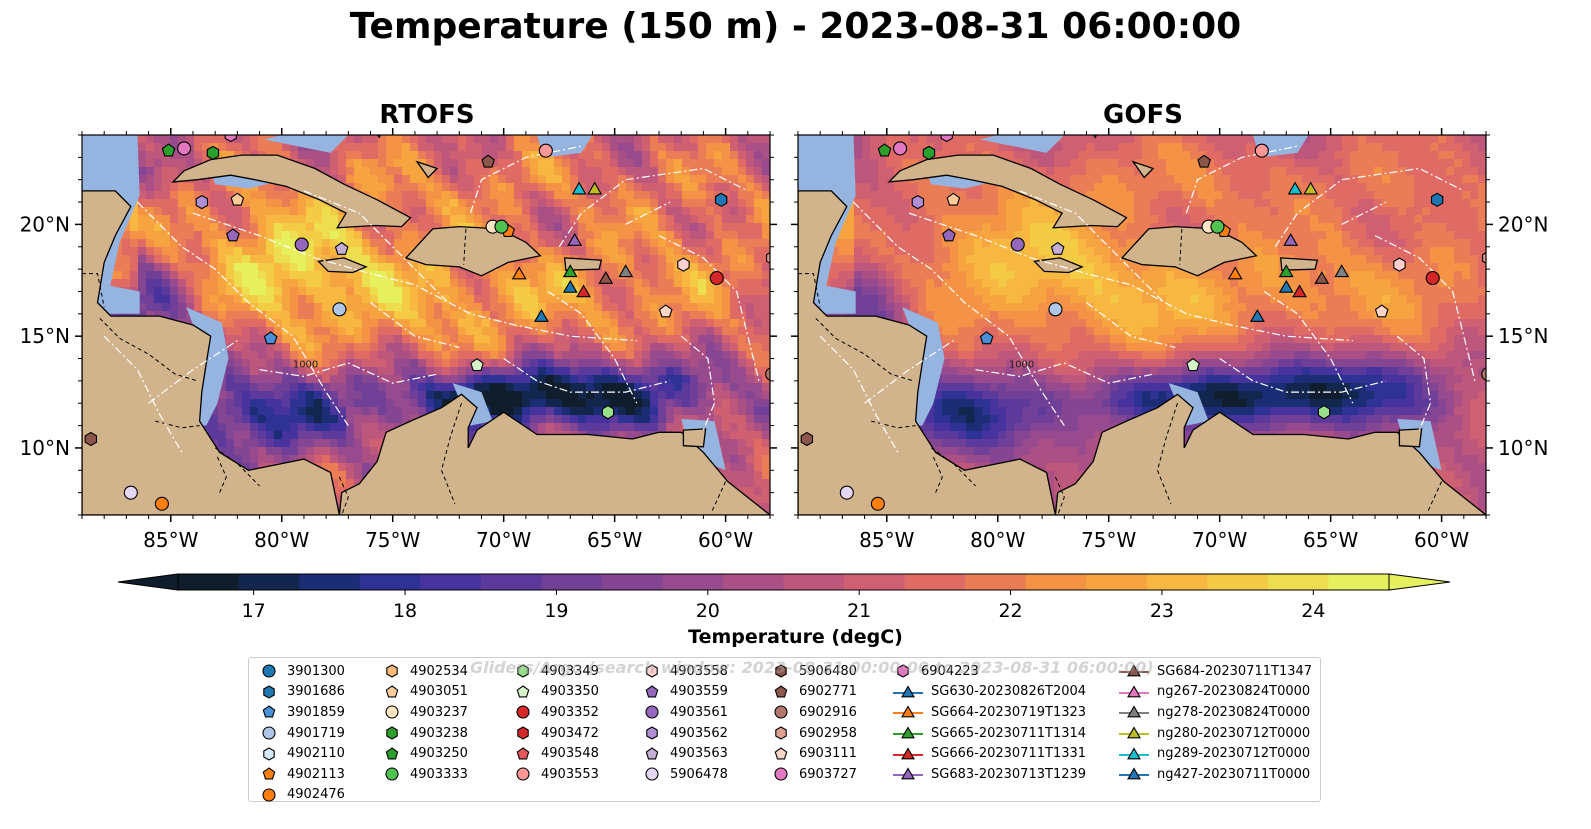 This screenshot has height=829, width=1591. I want to click on legend-item: 4903352, so click(556, 712).